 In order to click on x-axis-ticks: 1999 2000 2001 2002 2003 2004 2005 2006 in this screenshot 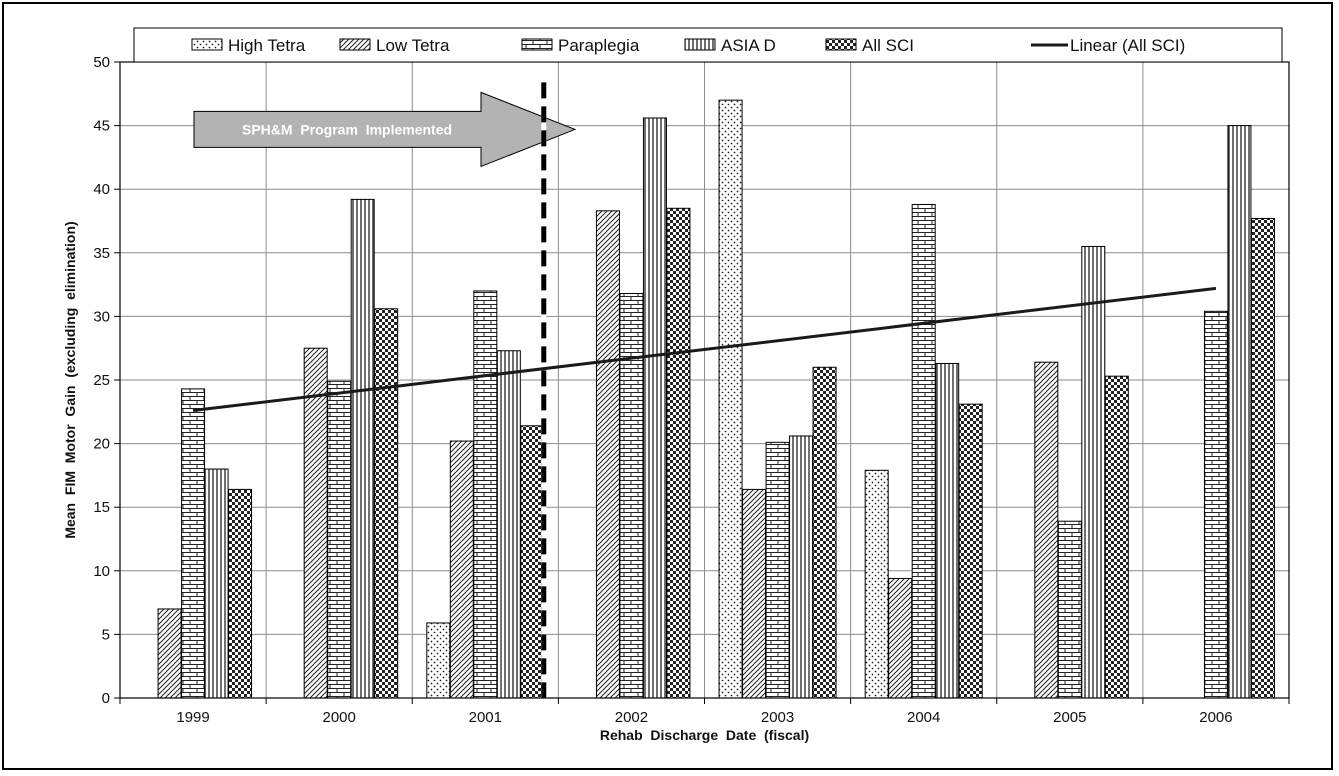, I will do `click(704, 712)`.